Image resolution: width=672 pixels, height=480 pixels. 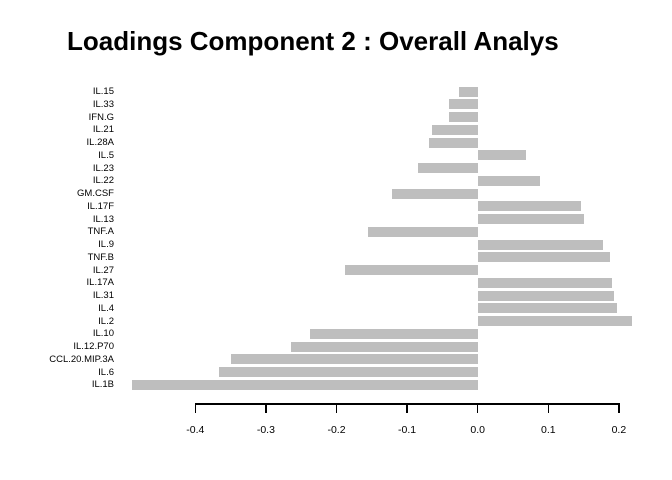 I want to click on bar-IL.10, so click(x=393, y=333).